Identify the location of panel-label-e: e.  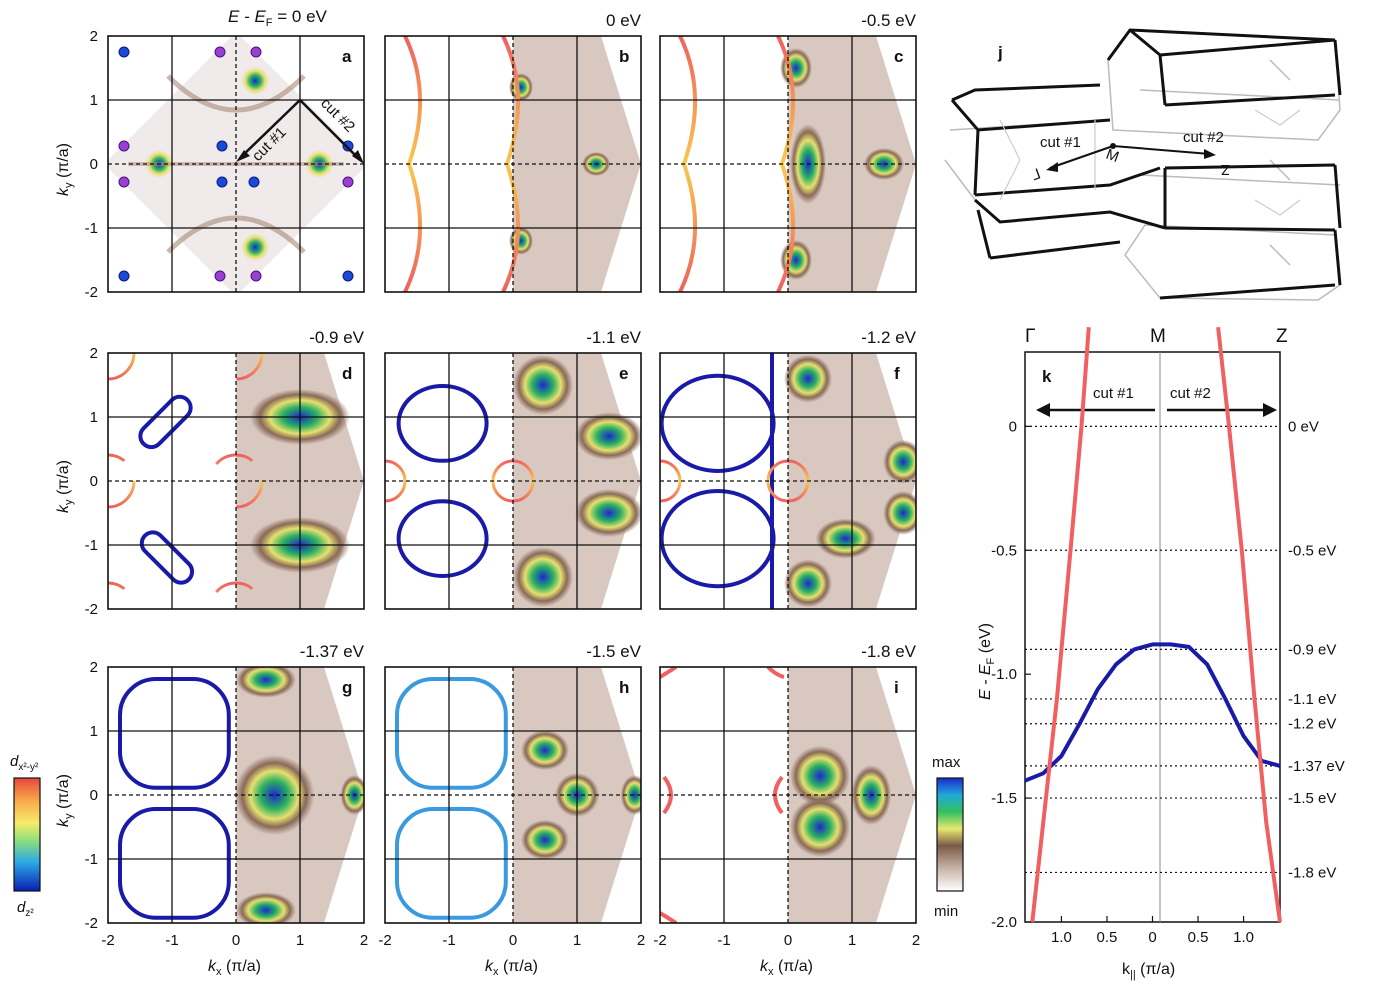
(623, 373).